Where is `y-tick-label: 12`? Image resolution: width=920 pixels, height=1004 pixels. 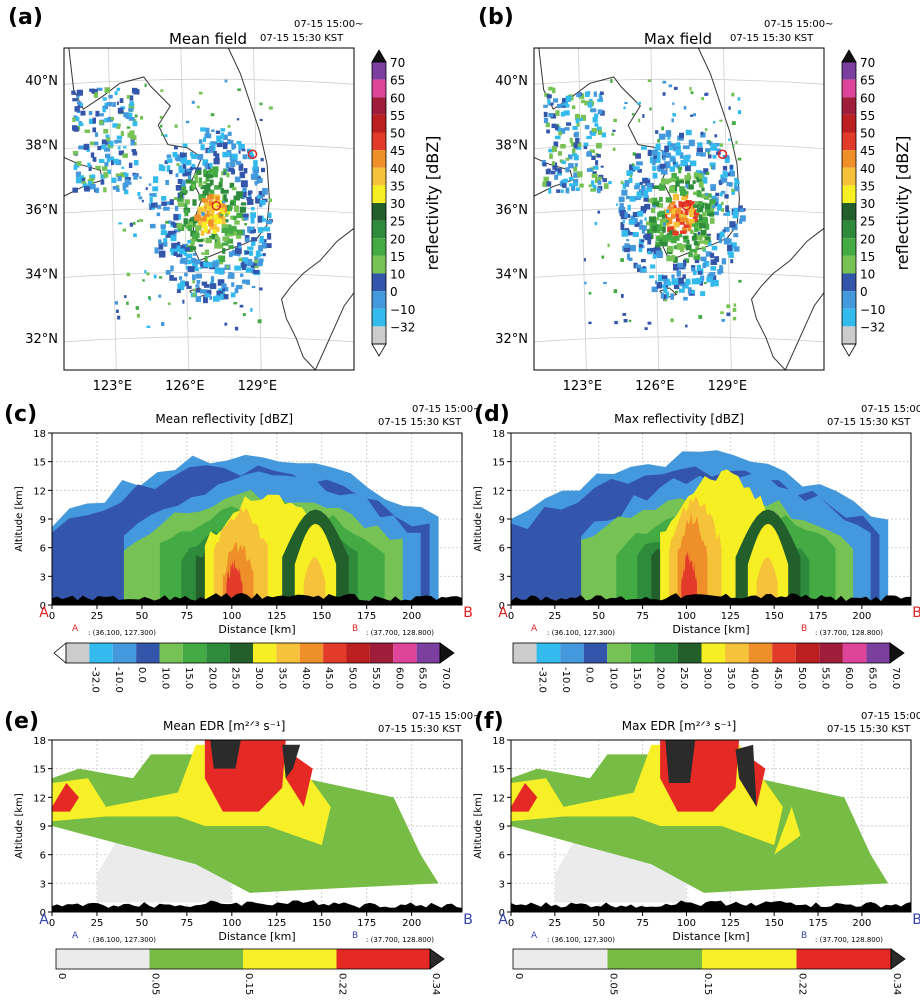 y-tick-label: 12 is located at coordinates (39, 491).